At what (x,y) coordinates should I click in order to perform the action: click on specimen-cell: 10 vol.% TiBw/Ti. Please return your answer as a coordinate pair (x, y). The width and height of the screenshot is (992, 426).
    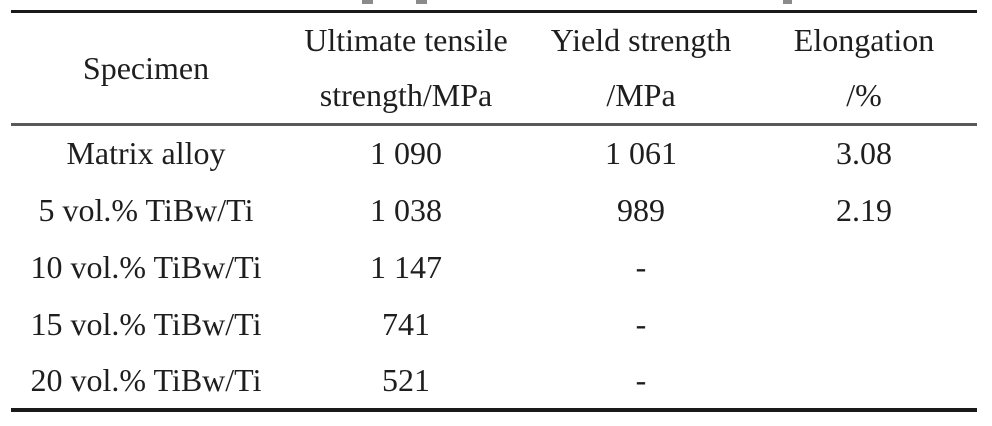
    Looking at the image, I should click on (146, 266).